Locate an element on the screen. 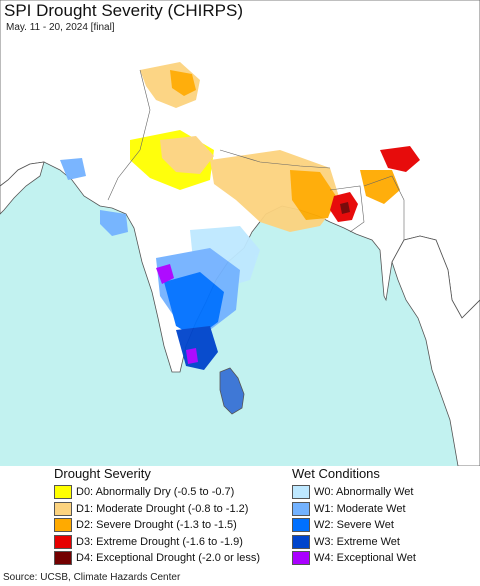 Image resolution: width=480 pixels, height=586 pixels. border-myanmar is located at coordinates (384, 207).